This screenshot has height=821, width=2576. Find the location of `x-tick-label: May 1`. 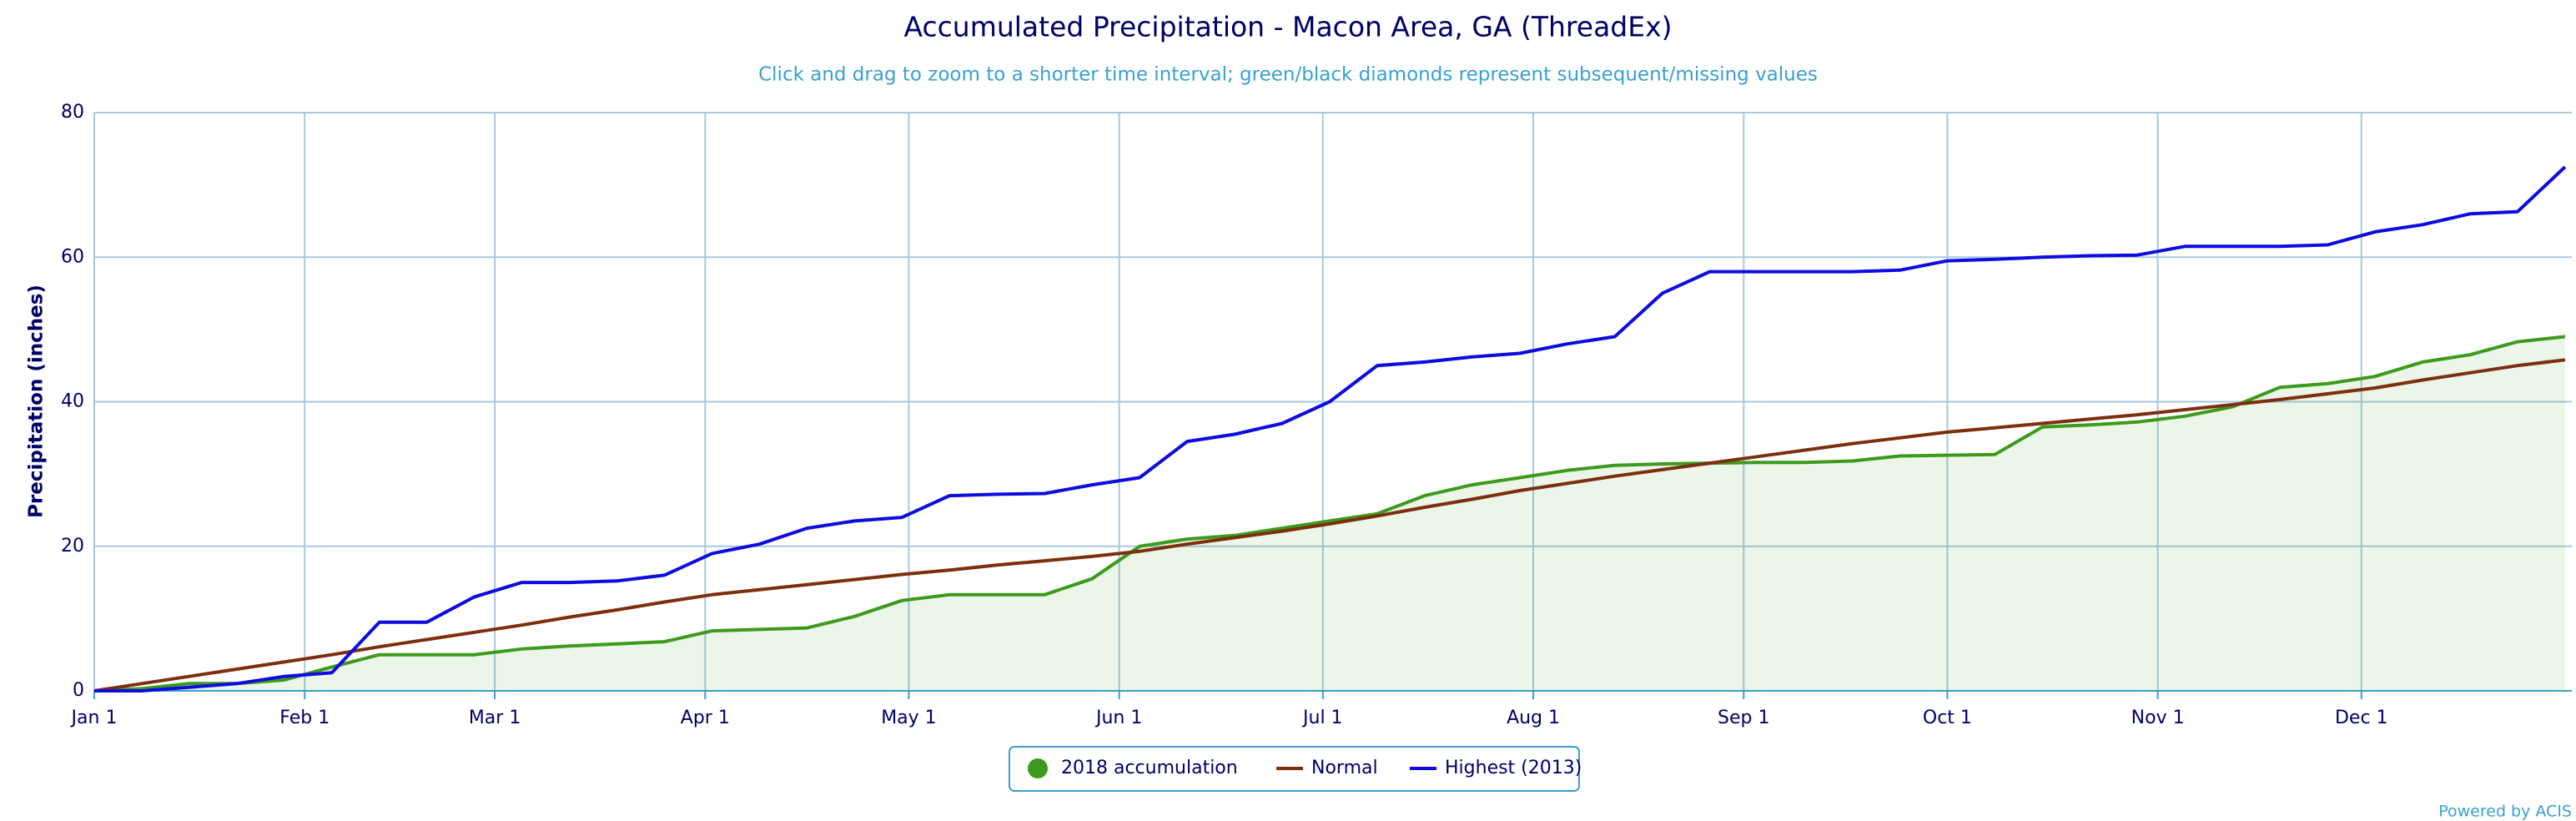

x-tick-label: May 1 is located at coordinates (908, 718).